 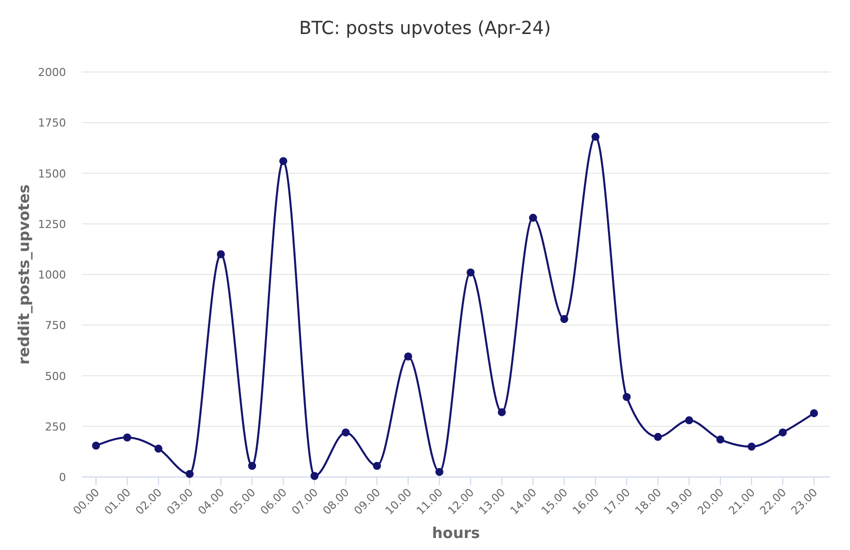 I want to click on y-tick-label: 1750, so click(x=52, y=123).